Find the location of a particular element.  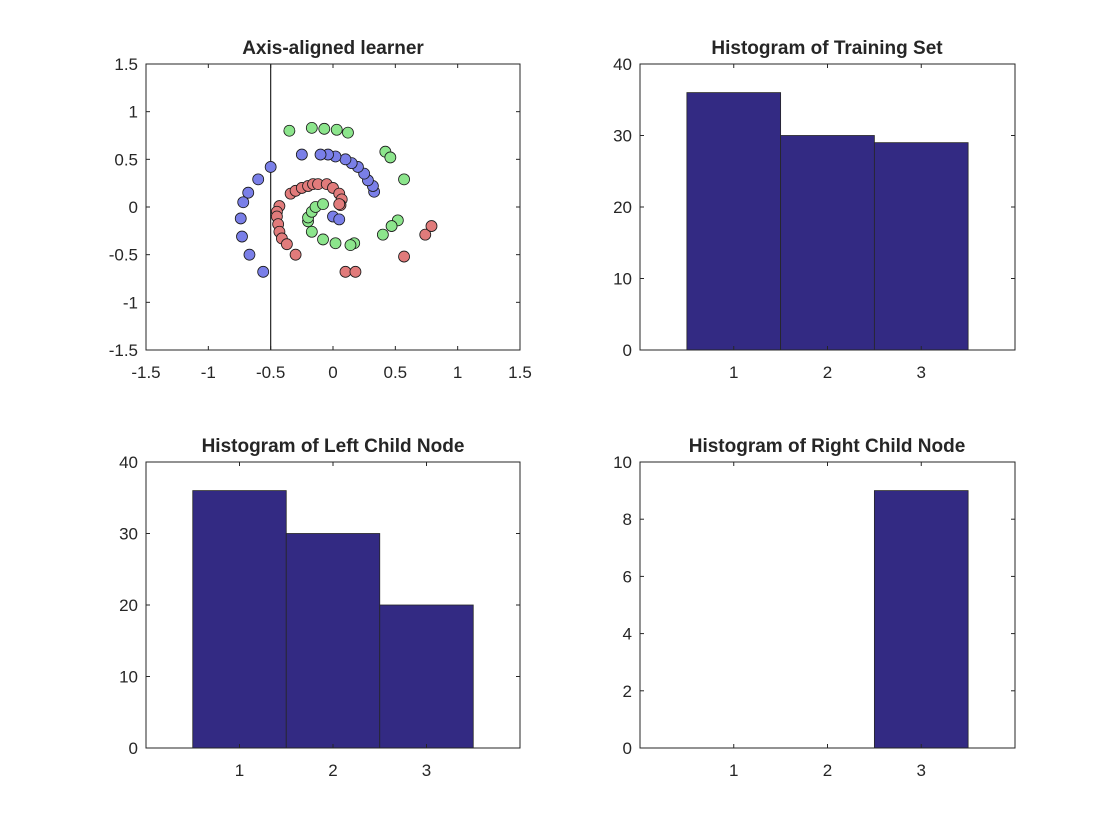

left-child-histogram-tick-labels: 1 2 3 40 30 20 10 0 is located at coordinates (275, 616).